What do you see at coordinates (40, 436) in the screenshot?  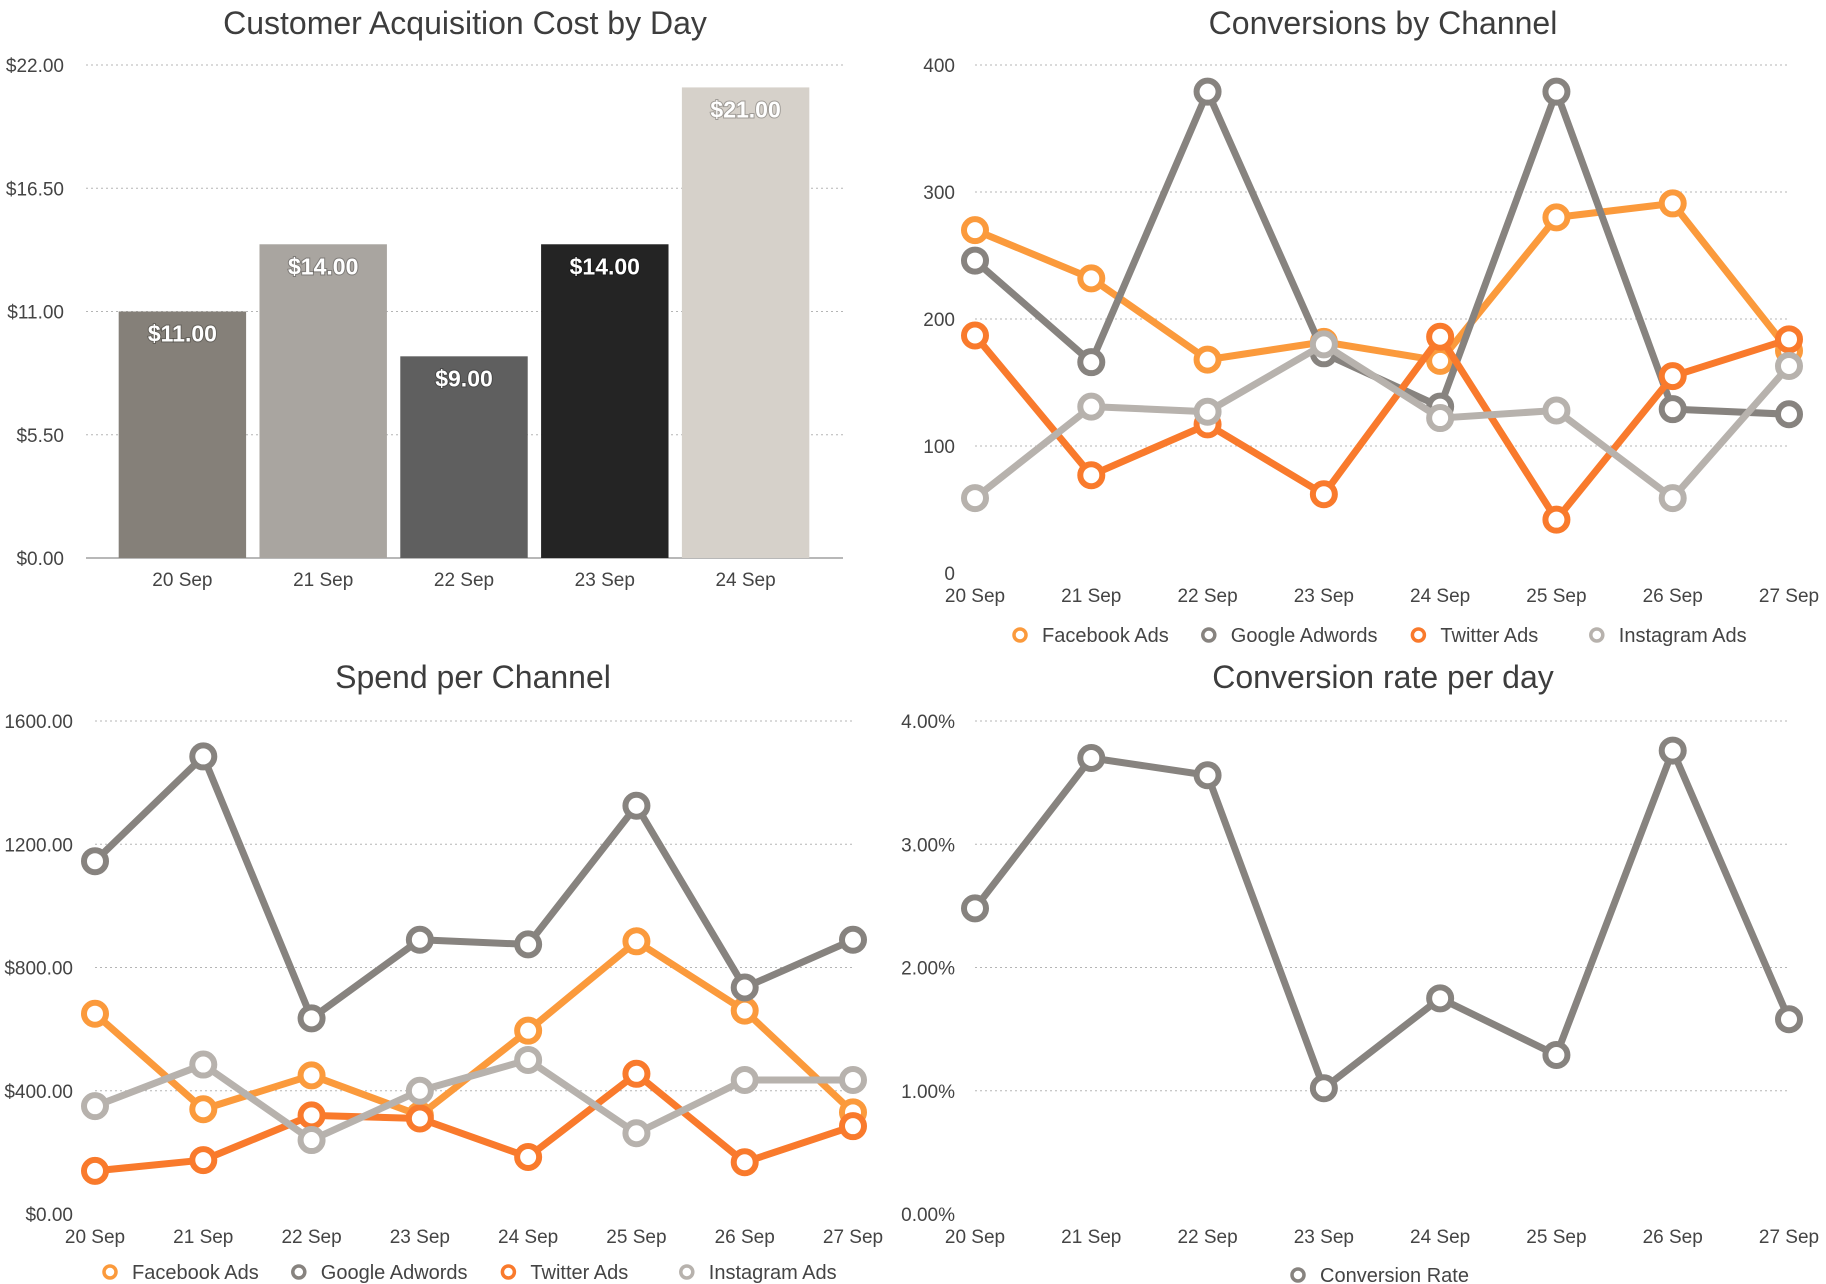 I see `y-tick-label: $5.50` at bounding box center [40, 436].